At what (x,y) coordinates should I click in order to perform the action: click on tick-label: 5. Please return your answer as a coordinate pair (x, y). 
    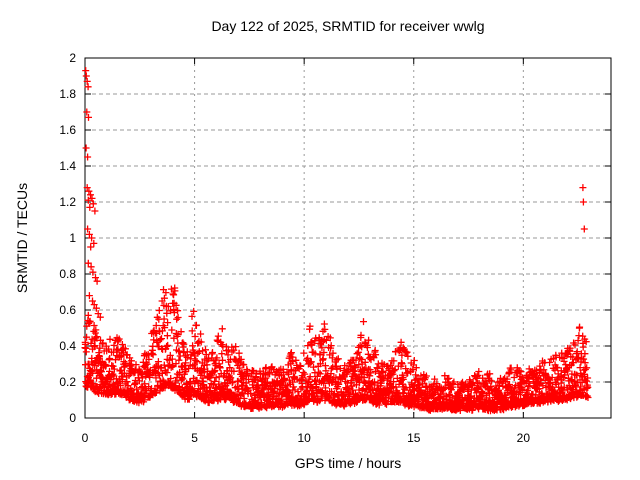
    Looking at the image, I should click on (194, 438).